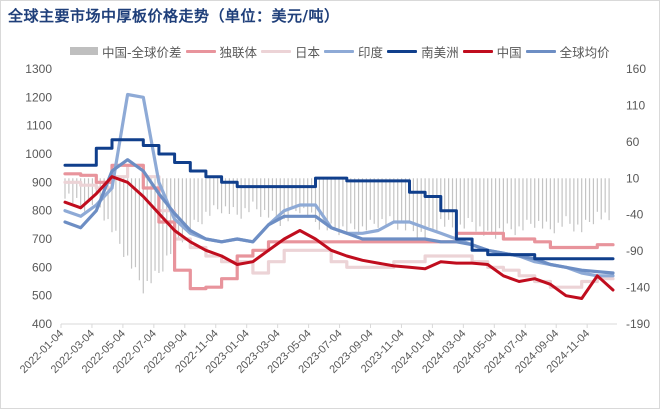 The width and height of the screenshot is (660, 409). I want to click on right-axis-tick-label: 110, so click(635, 105).